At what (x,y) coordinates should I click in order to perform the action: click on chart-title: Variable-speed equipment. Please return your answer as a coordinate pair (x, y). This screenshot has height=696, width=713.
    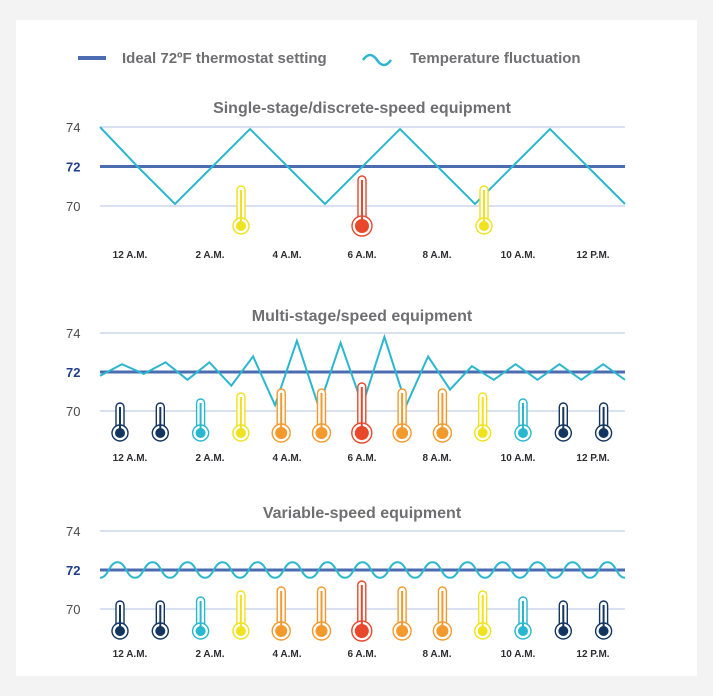
    Looking at the image, I should click on (362, 513).